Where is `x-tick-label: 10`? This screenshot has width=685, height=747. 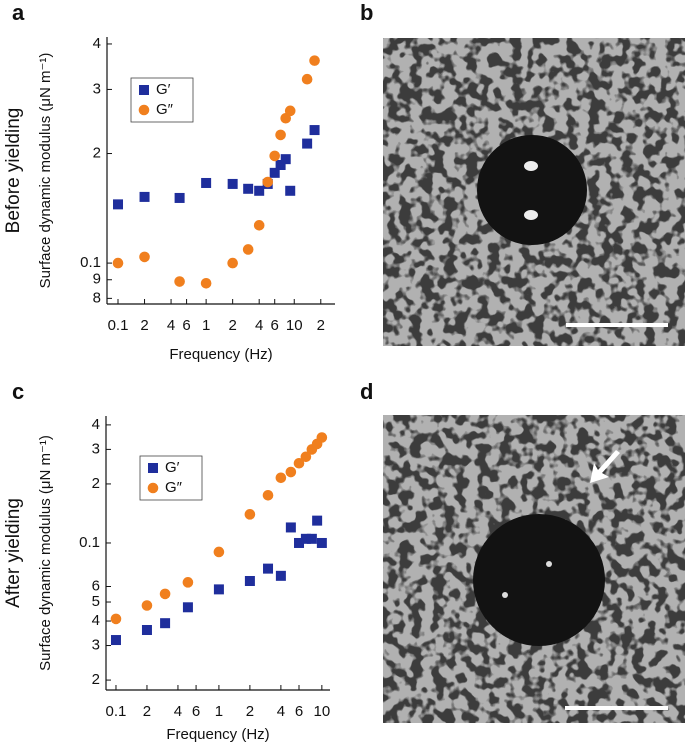
x-tick-label: 10 is located at coordinates (322, 711).